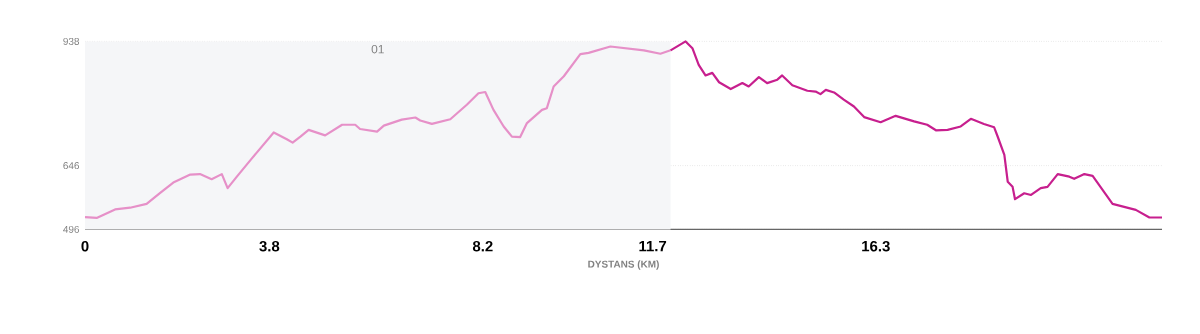 The height and width of the screenshot is (334, 1200). What do you see at coordinates (85, 246) in the screenshot?
I see `x-tick-label: 0` at bounding box center [85, 246].